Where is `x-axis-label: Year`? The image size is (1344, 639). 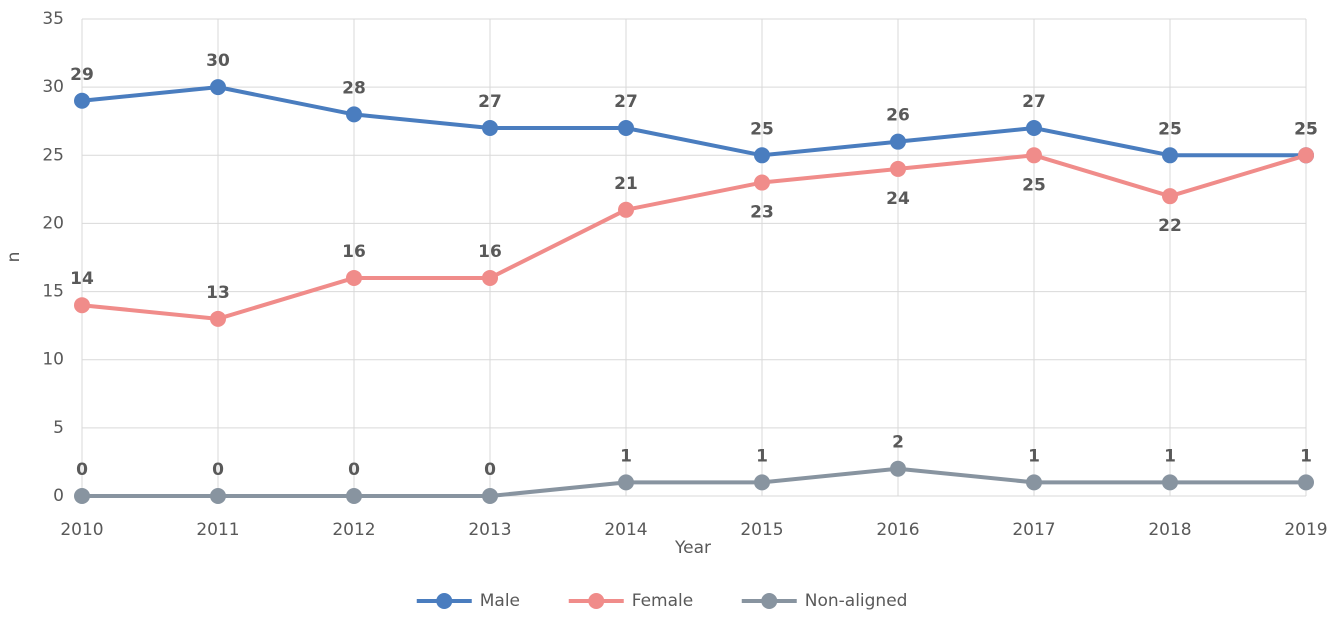
x-axis-label: Year is located at coordinates (692, 548).